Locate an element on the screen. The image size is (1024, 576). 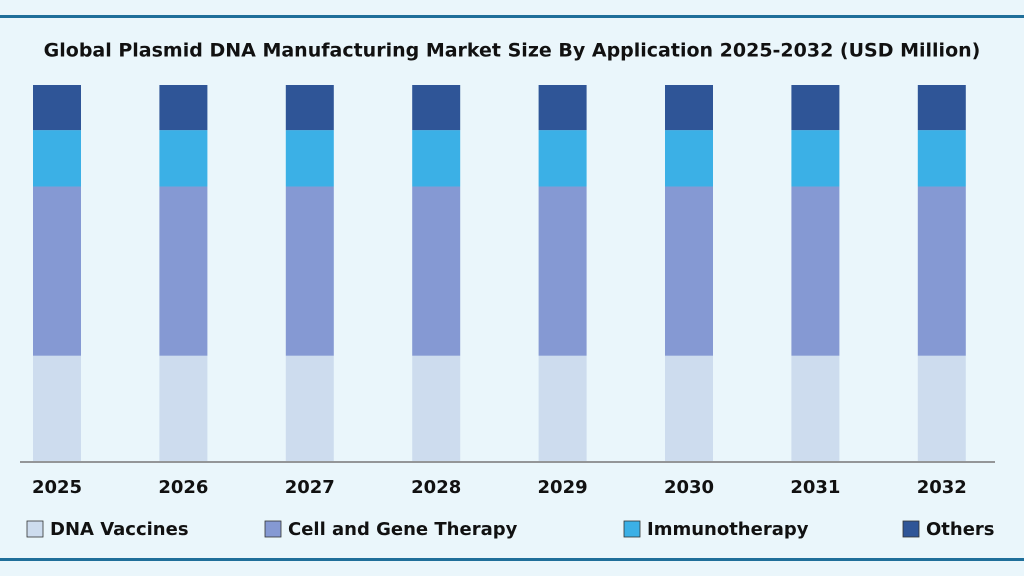
x-tick-label: 2031 is located at coordinates (815, 487).